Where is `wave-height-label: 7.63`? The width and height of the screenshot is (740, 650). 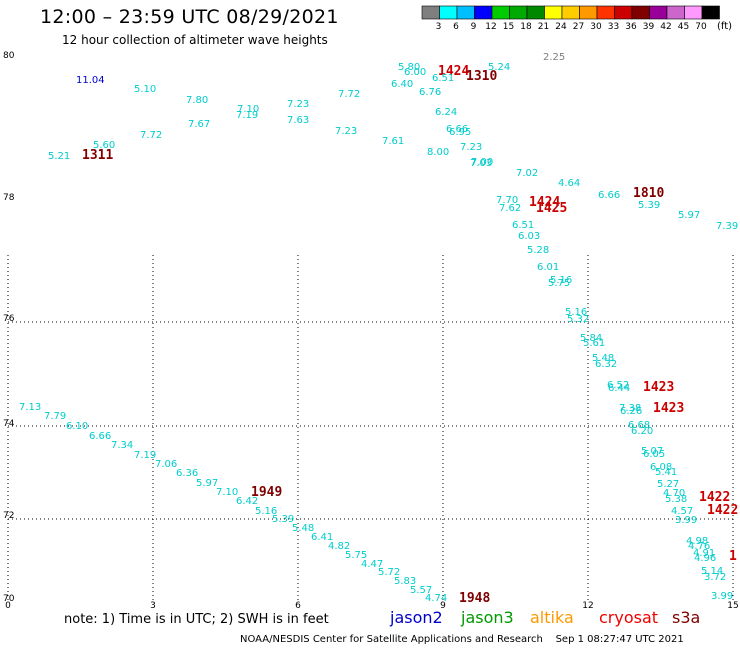
wave-height-label: 7.63 is located at coordinates (298, 120).